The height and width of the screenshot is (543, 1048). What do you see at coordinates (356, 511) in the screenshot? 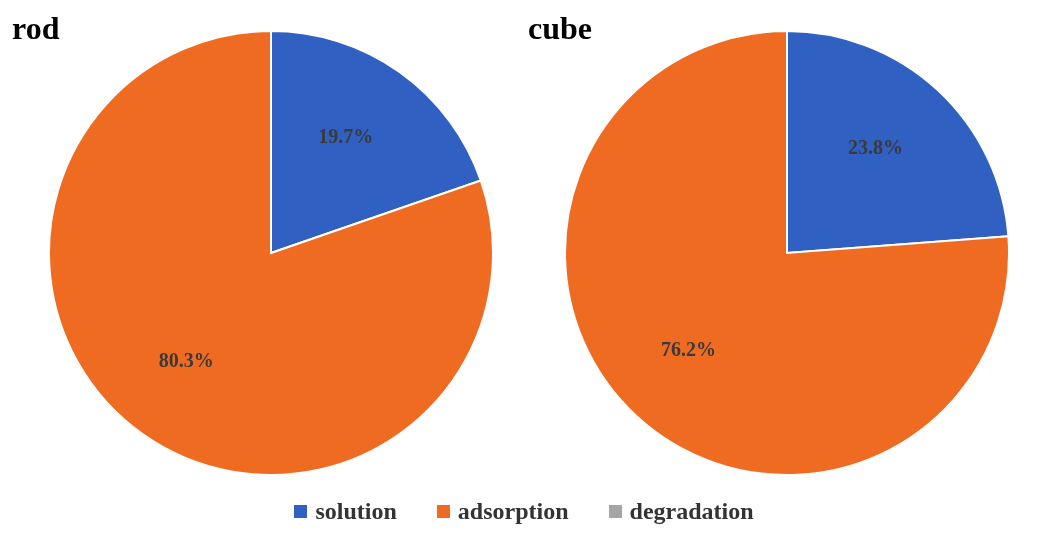
I see `legend-label: solution` at bounding box center [356, 511].